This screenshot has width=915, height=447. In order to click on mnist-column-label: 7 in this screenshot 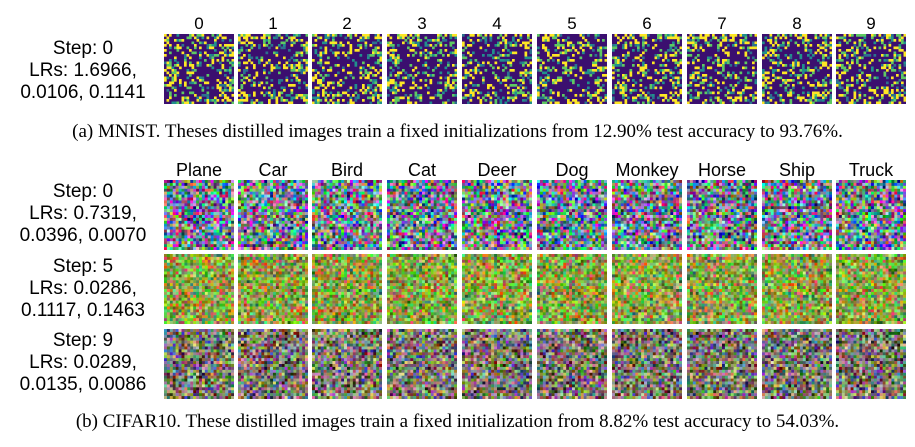, I will do `click(722, 24)`.